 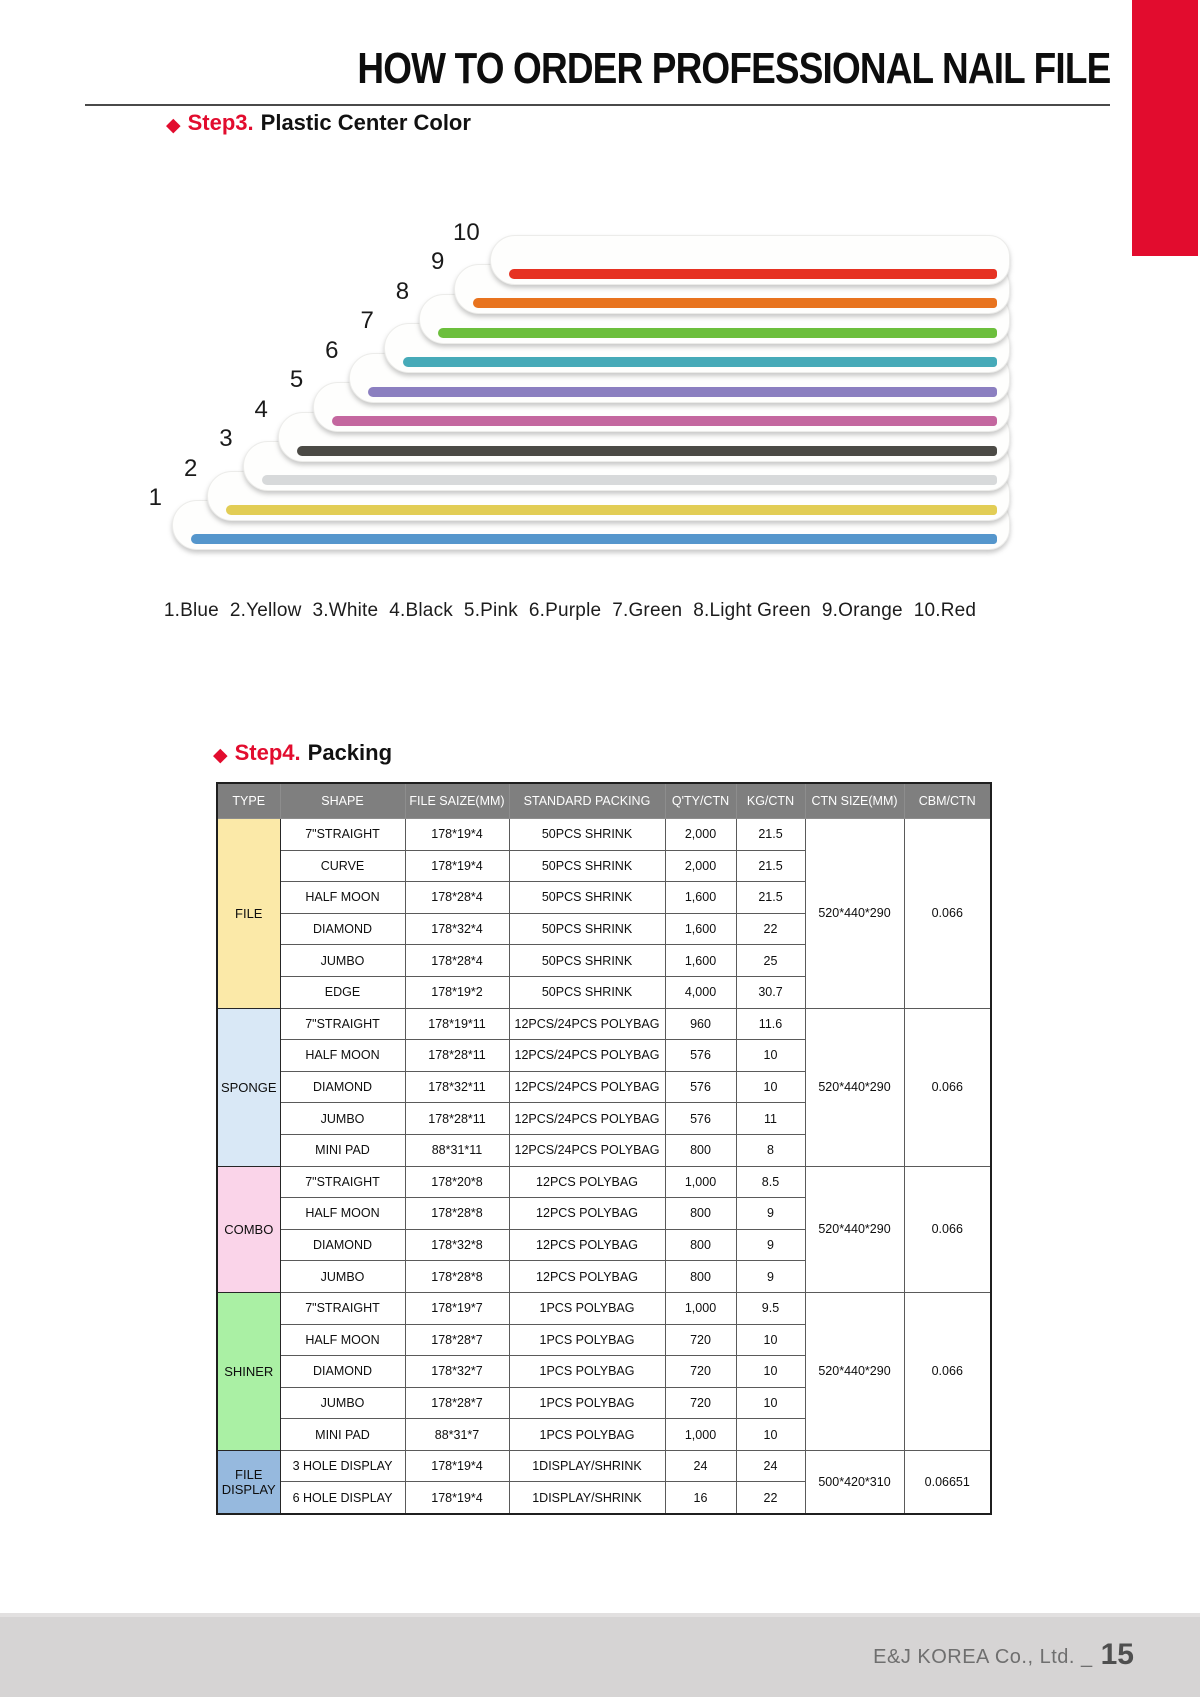 I want to click on step4-title: Packing, so click(x=350, y=752).